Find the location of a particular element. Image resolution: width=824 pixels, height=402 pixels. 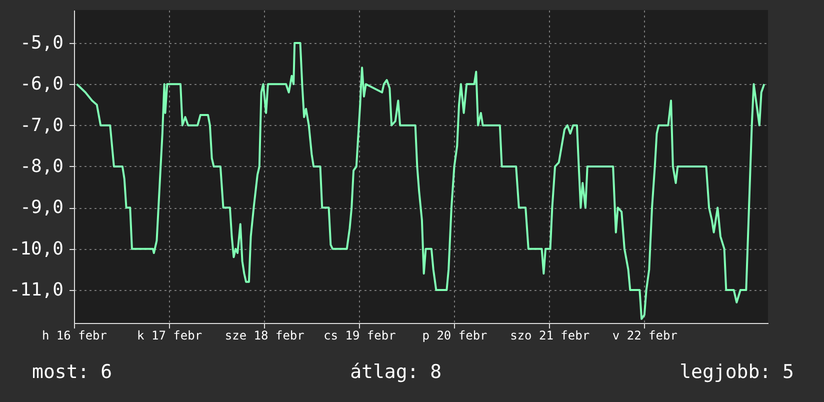

y-tick-label: -7,0 is located at coordinates (42, 125).